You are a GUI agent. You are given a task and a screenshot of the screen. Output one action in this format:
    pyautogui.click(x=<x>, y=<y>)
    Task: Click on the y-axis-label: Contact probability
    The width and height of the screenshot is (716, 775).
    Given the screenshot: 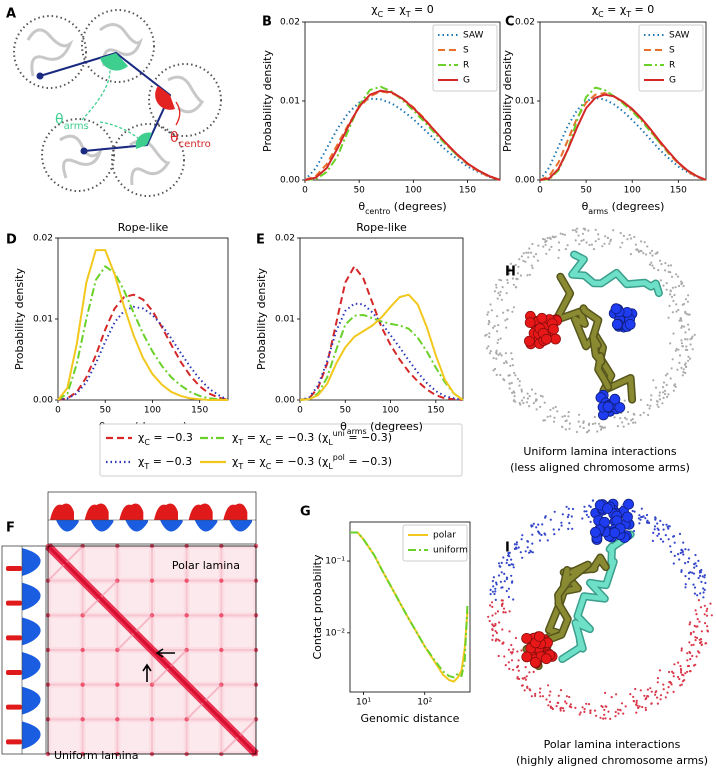 What is the action you would take?
    pyautogui.click(x=317, y=606)
    